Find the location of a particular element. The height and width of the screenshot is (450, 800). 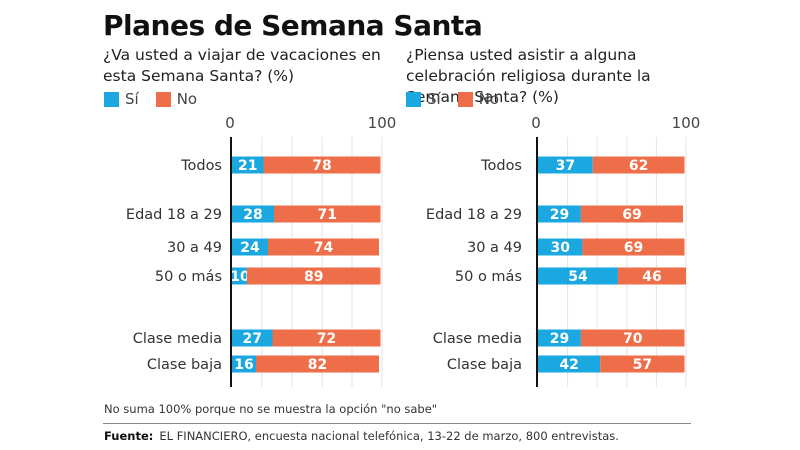

data-label: 46 is located at coordinates (651, 277).